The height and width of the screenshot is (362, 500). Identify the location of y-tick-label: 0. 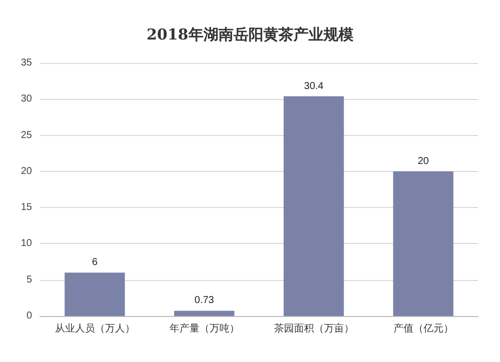
(29, 316).